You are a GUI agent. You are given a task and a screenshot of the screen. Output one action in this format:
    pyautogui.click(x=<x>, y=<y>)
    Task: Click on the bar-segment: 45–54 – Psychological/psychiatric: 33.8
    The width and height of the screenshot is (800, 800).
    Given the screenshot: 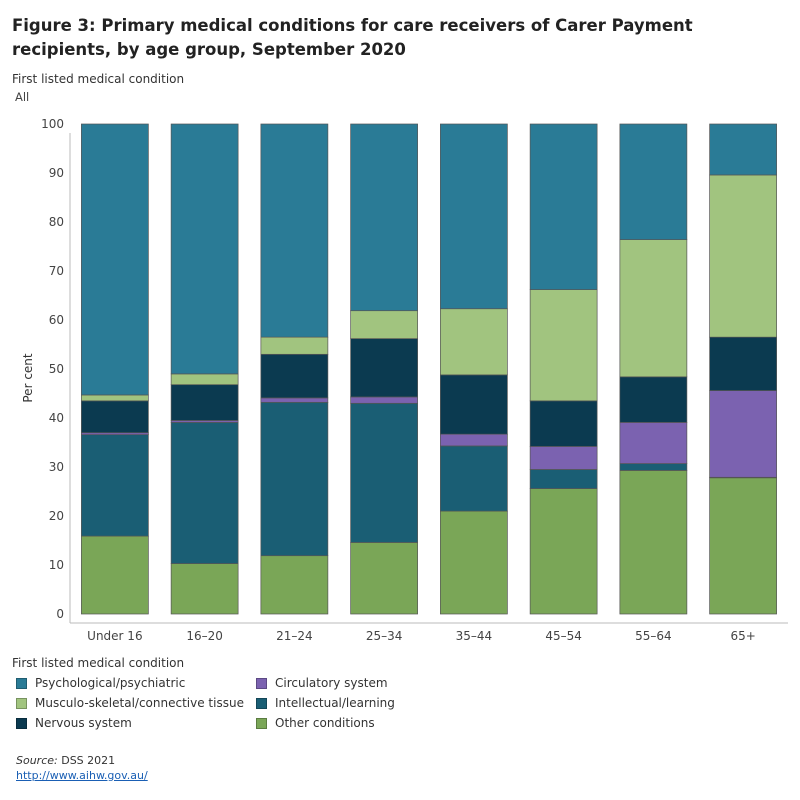 What is the action you would take?
    pyautogui.click(x=563, y=206)
    